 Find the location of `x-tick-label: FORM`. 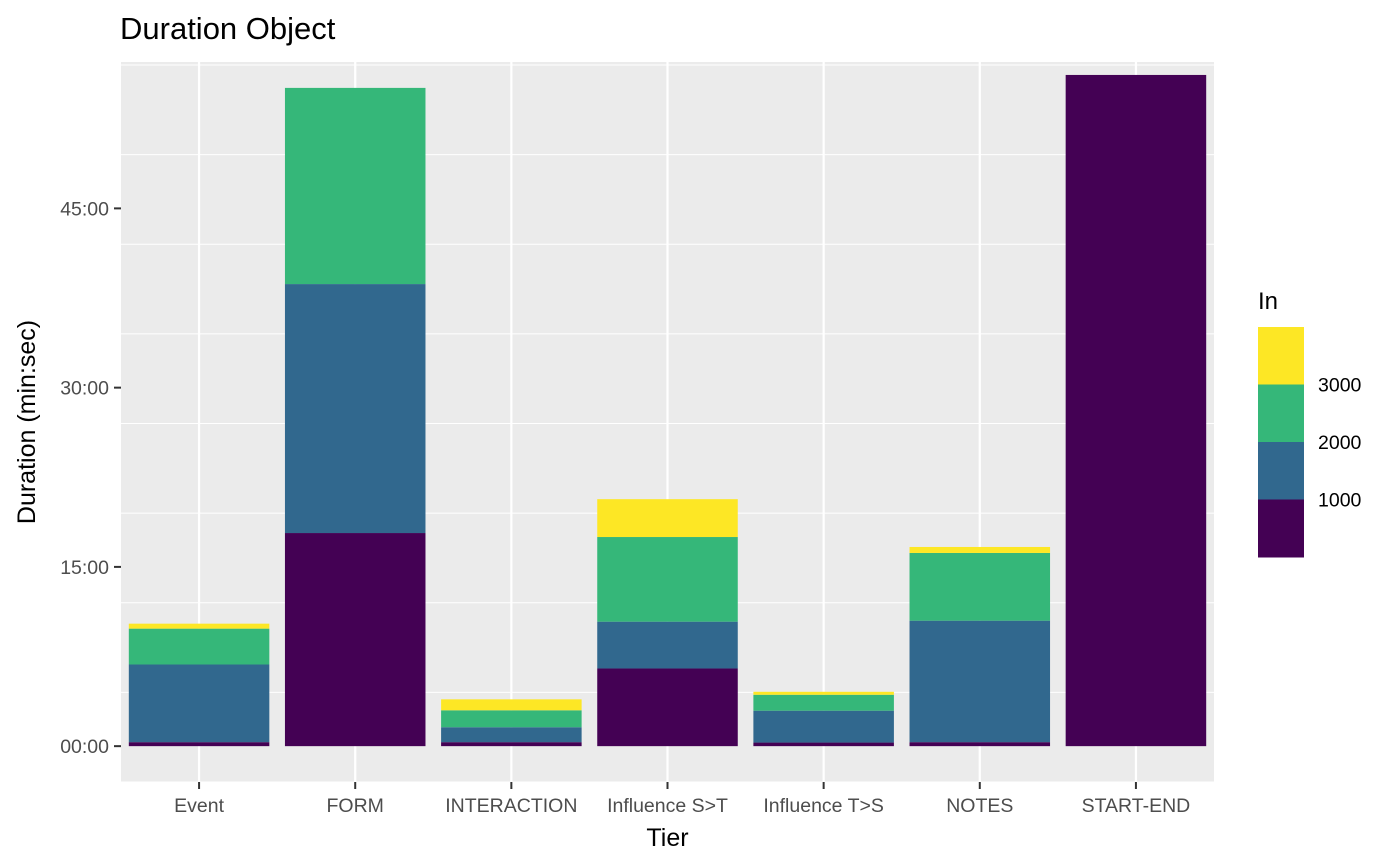

x-tick-label: FORM is located at coordinates (355, 806).